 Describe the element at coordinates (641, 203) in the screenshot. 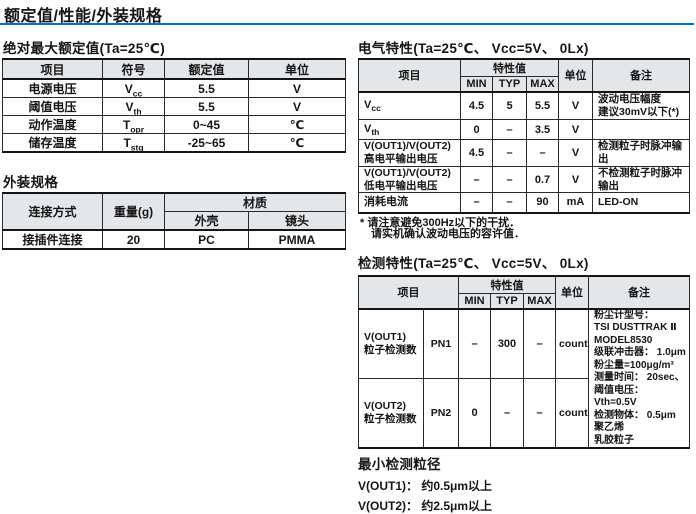

I see `electrical-remark: LED-ON` at that location.